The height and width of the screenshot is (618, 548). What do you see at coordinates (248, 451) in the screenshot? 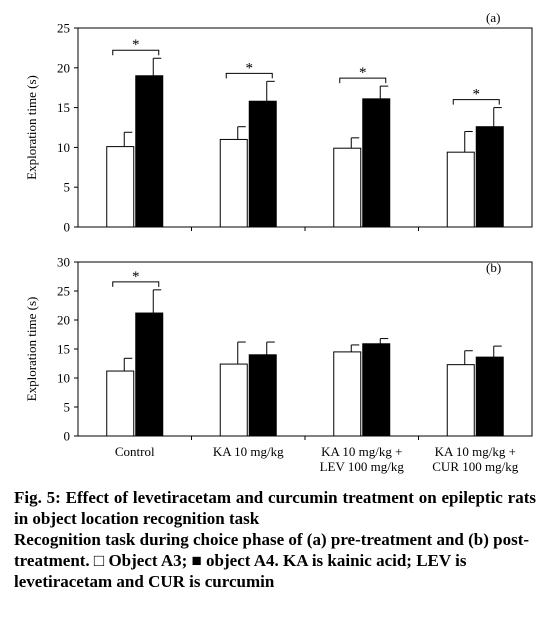
I see `x-category-label: KA 10 mg/kg` at bounding box center [248, 451].